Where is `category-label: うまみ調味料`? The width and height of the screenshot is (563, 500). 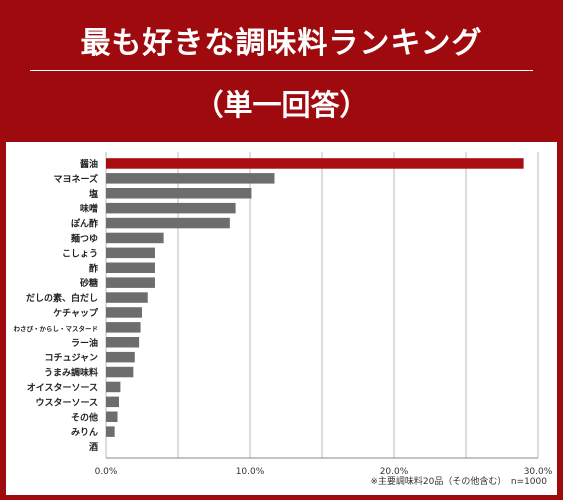 category-label: うまみ調味料 is located at coordinates (71, 373).